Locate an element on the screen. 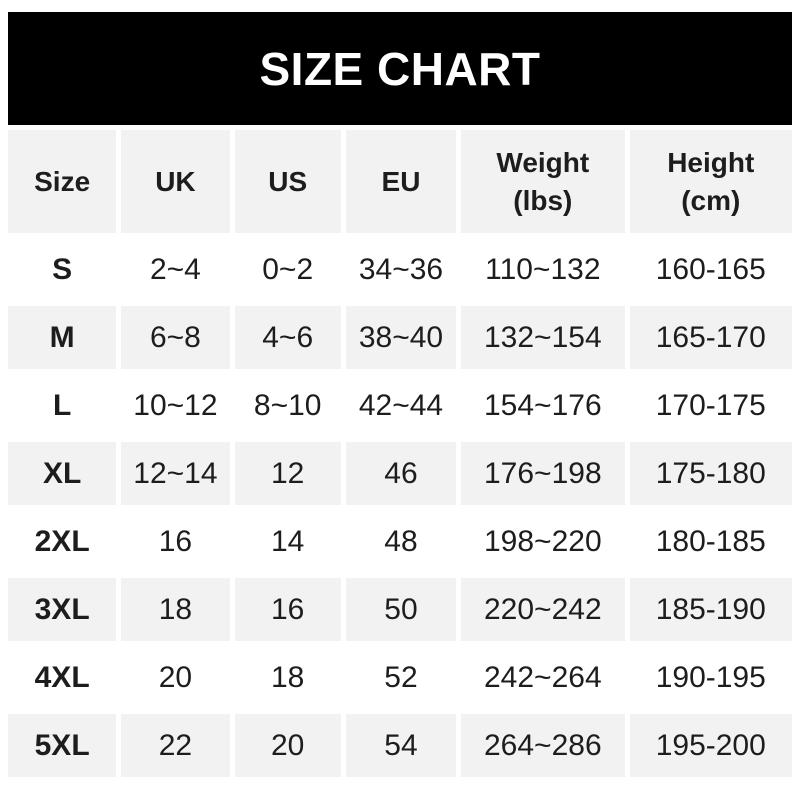 The width and height of the screenshot is (800, 800). table-row-3xl: 3XL 18 16 50 220~242 185-190 is located at coordinates (400, 609).